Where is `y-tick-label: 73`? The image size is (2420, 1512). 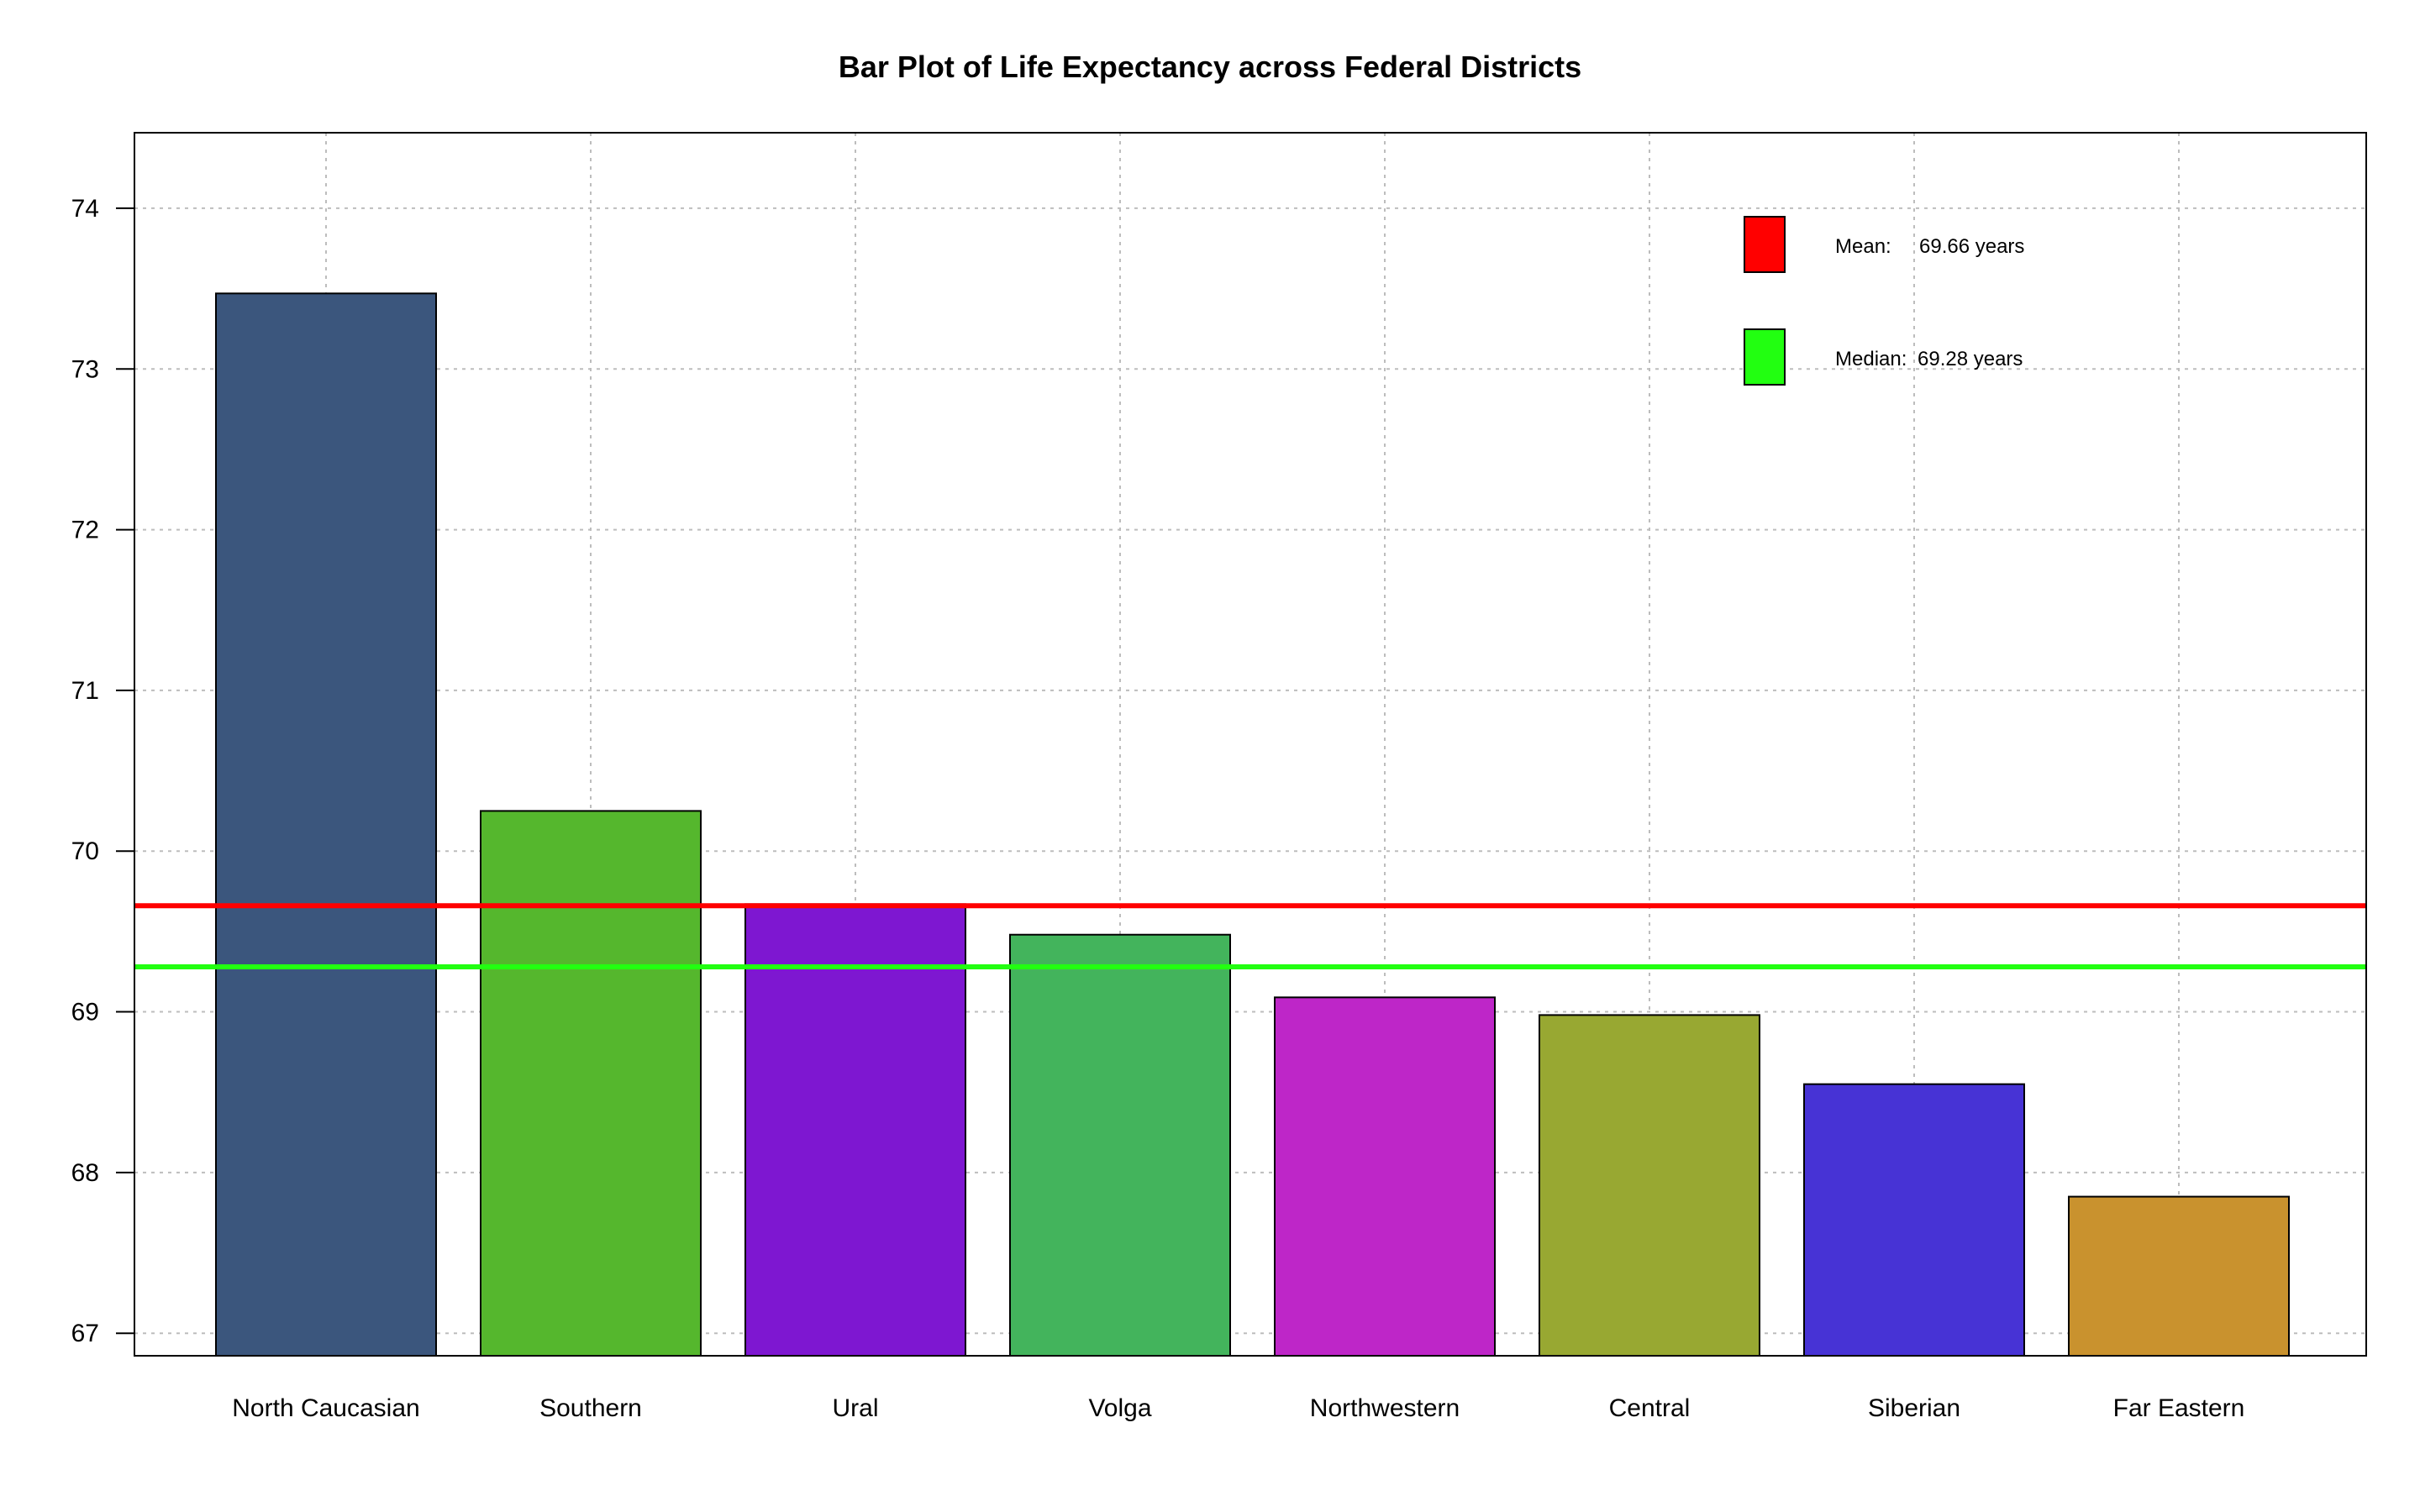
y-tick-label: 73 is located at coordinates (85, 369).